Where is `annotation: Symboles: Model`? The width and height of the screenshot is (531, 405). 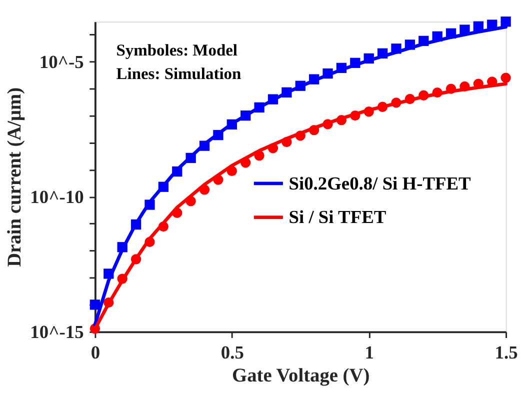
annotation: Symboles: Model is located at coordinates (177, 50).